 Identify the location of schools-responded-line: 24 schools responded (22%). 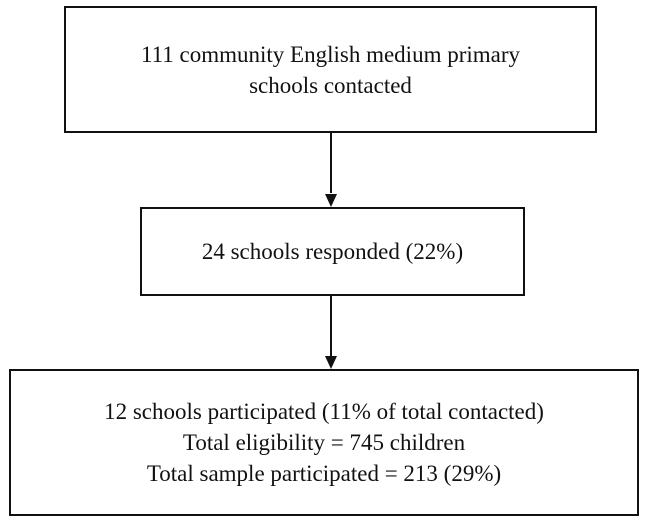
(332, 251).